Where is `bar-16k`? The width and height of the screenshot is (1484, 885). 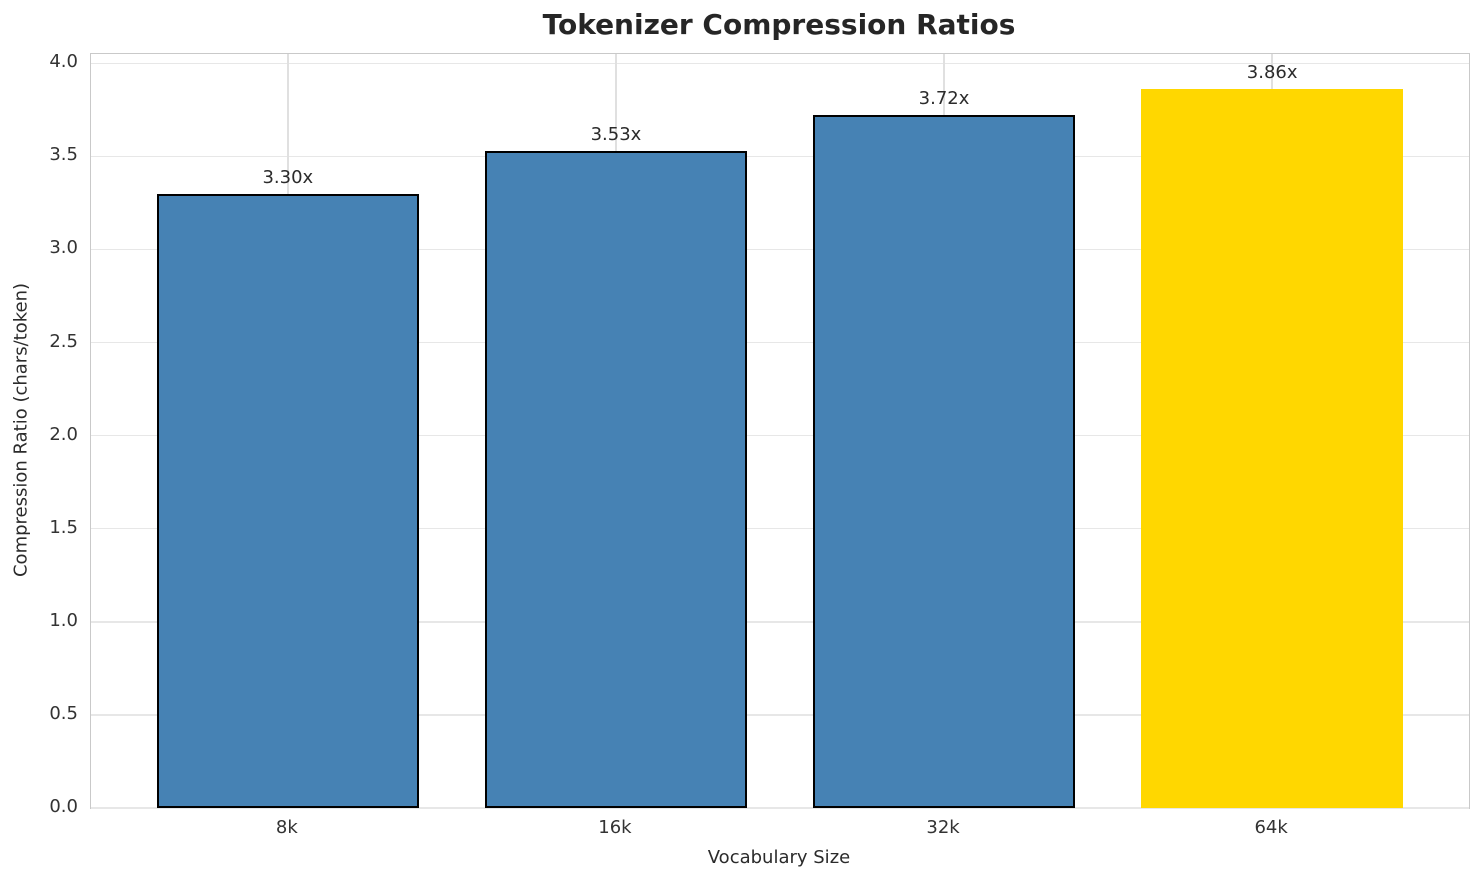 bar-16k is located at coordinates (616, 479).